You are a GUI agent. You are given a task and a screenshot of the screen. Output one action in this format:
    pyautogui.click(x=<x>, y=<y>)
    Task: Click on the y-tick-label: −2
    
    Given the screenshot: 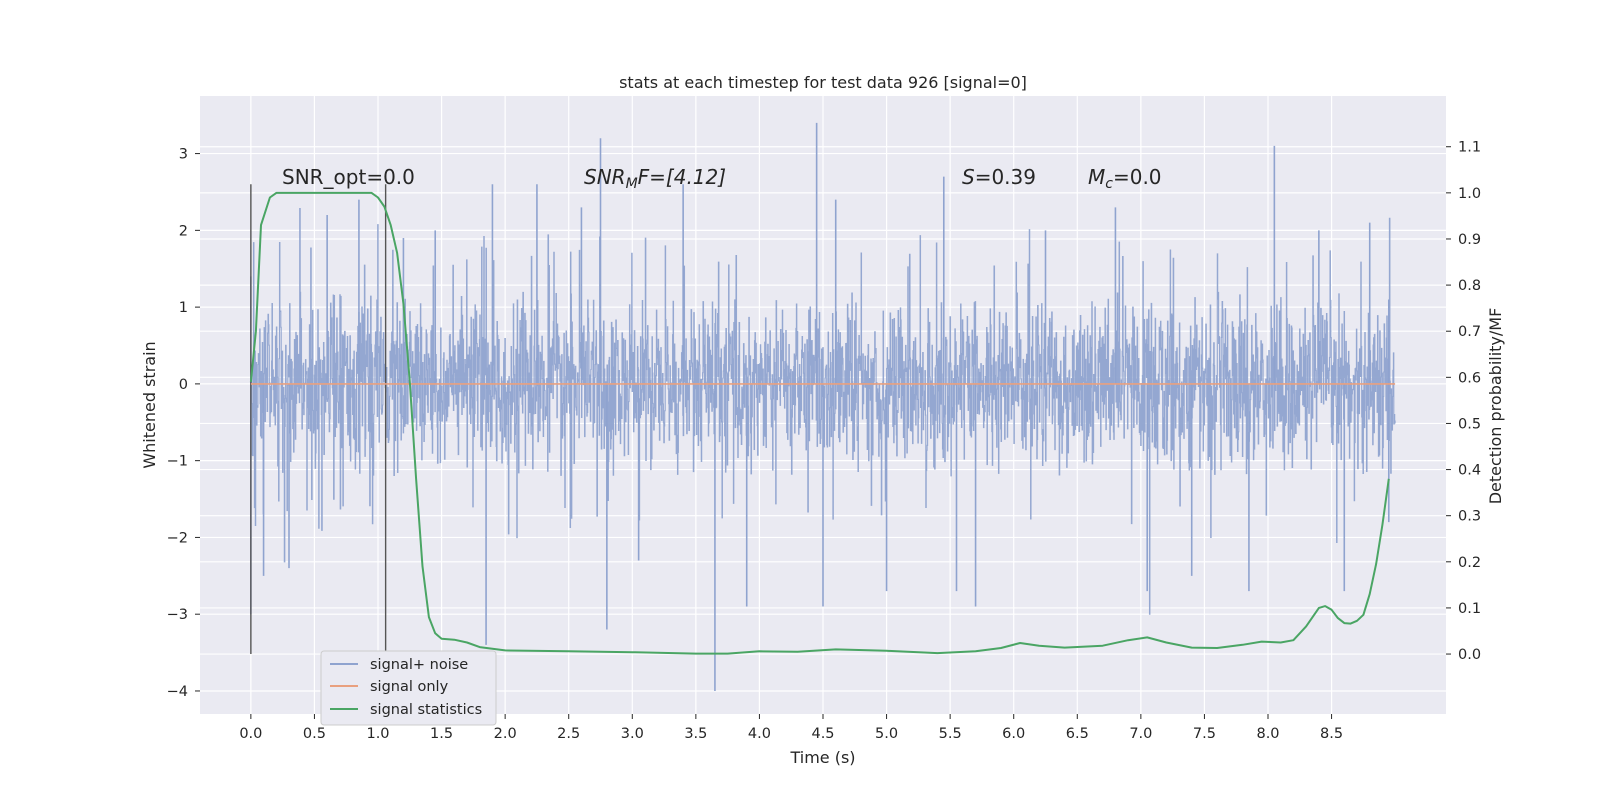 What is the action you would take?
    pyautogui.click(x=177, y=538)
    